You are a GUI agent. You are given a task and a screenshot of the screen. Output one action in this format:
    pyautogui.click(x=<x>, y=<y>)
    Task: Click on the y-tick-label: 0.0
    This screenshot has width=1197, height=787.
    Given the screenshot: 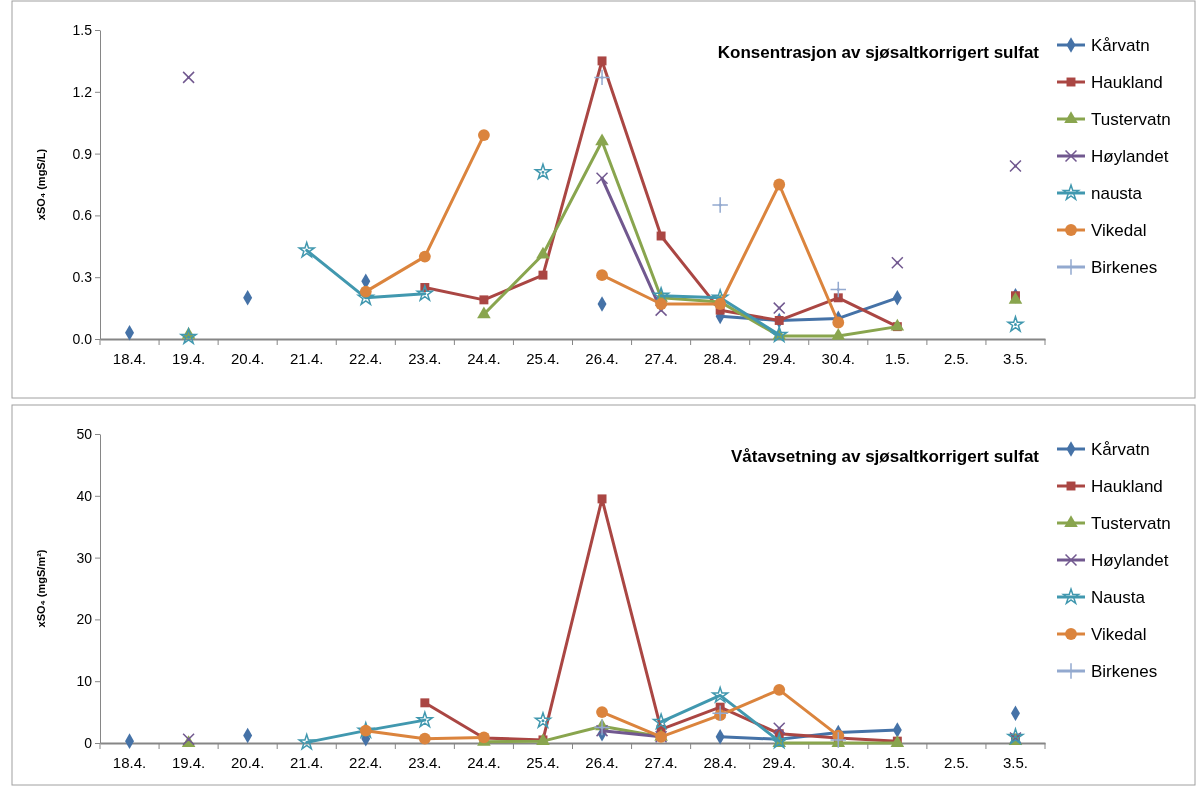 What is the action you would take?
    pyautogui.click(x=82, y=338)
    